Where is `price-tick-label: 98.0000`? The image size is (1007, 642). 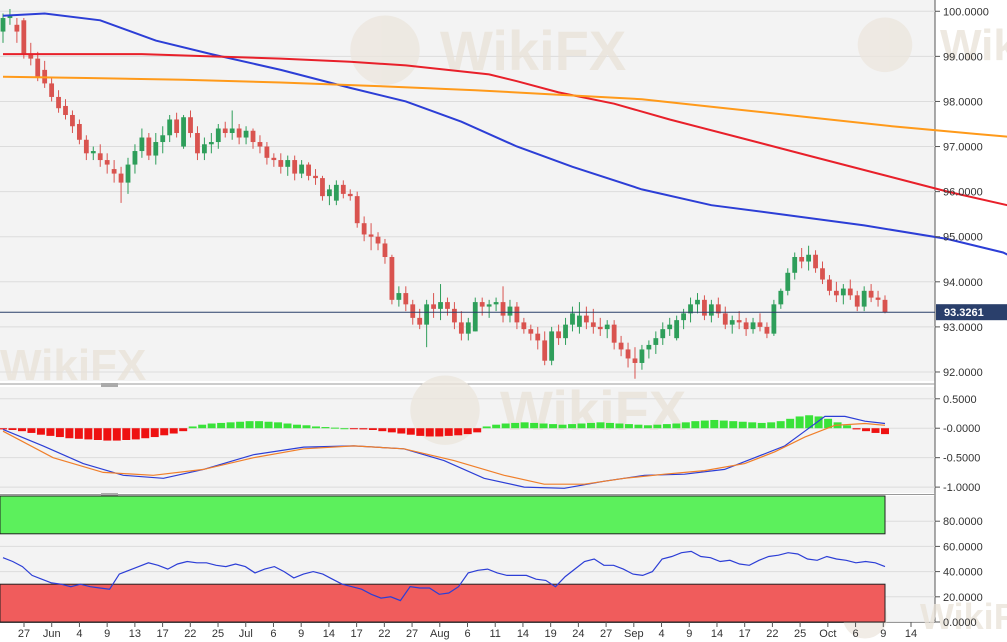 price-tick-label: 98.0000 is located at coordinates (963, 102).